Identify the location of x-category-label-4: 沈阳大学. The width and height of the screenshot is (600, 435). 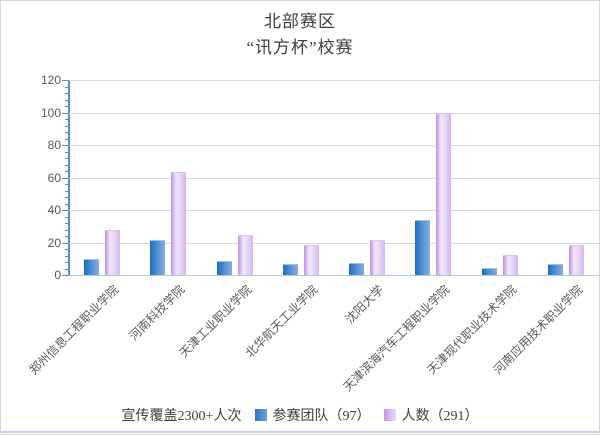
(364, 304).